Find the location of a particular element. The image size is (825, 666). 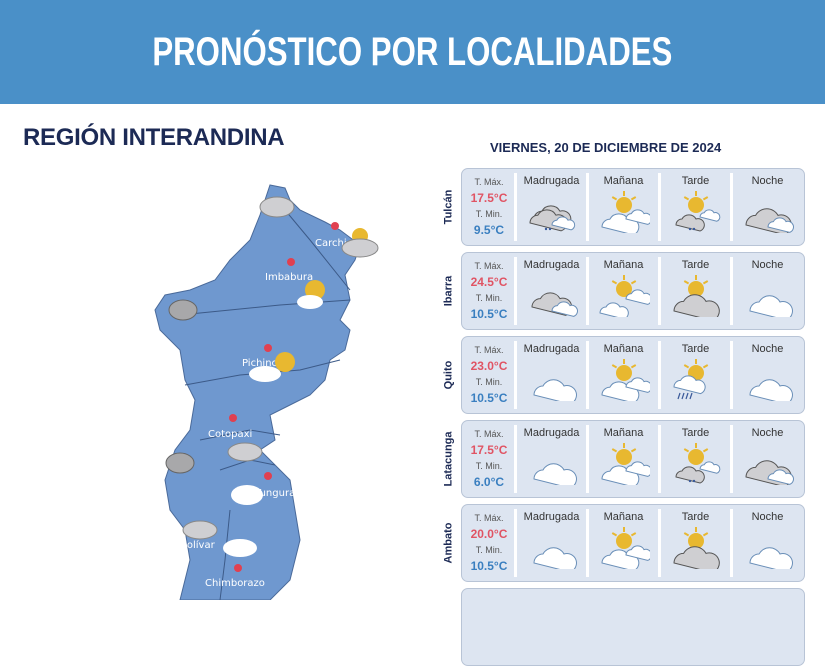

svg-text: Pichincha is located at coordinates (266, 363).